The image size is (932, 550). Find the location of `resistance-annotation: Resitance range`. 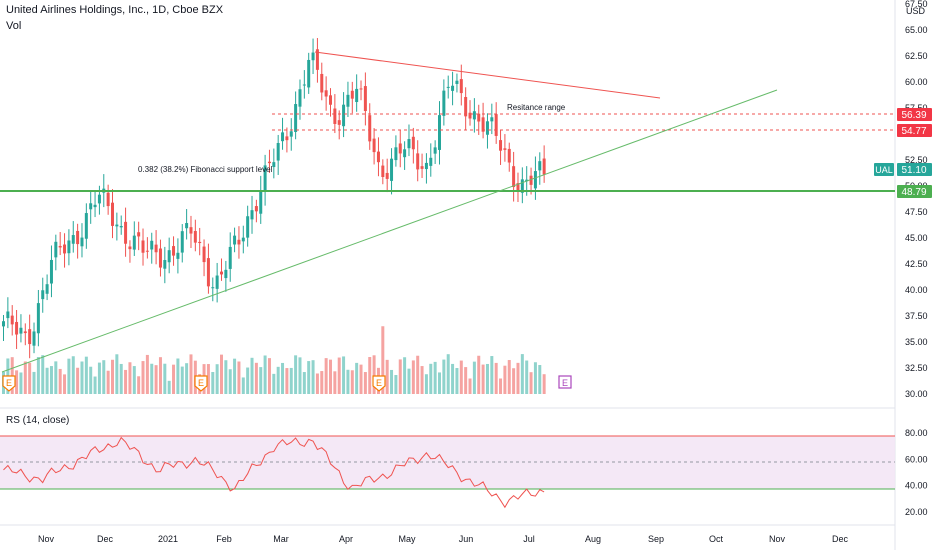

resistance-annotation: Resitance range is located at coordinates (536, 107).